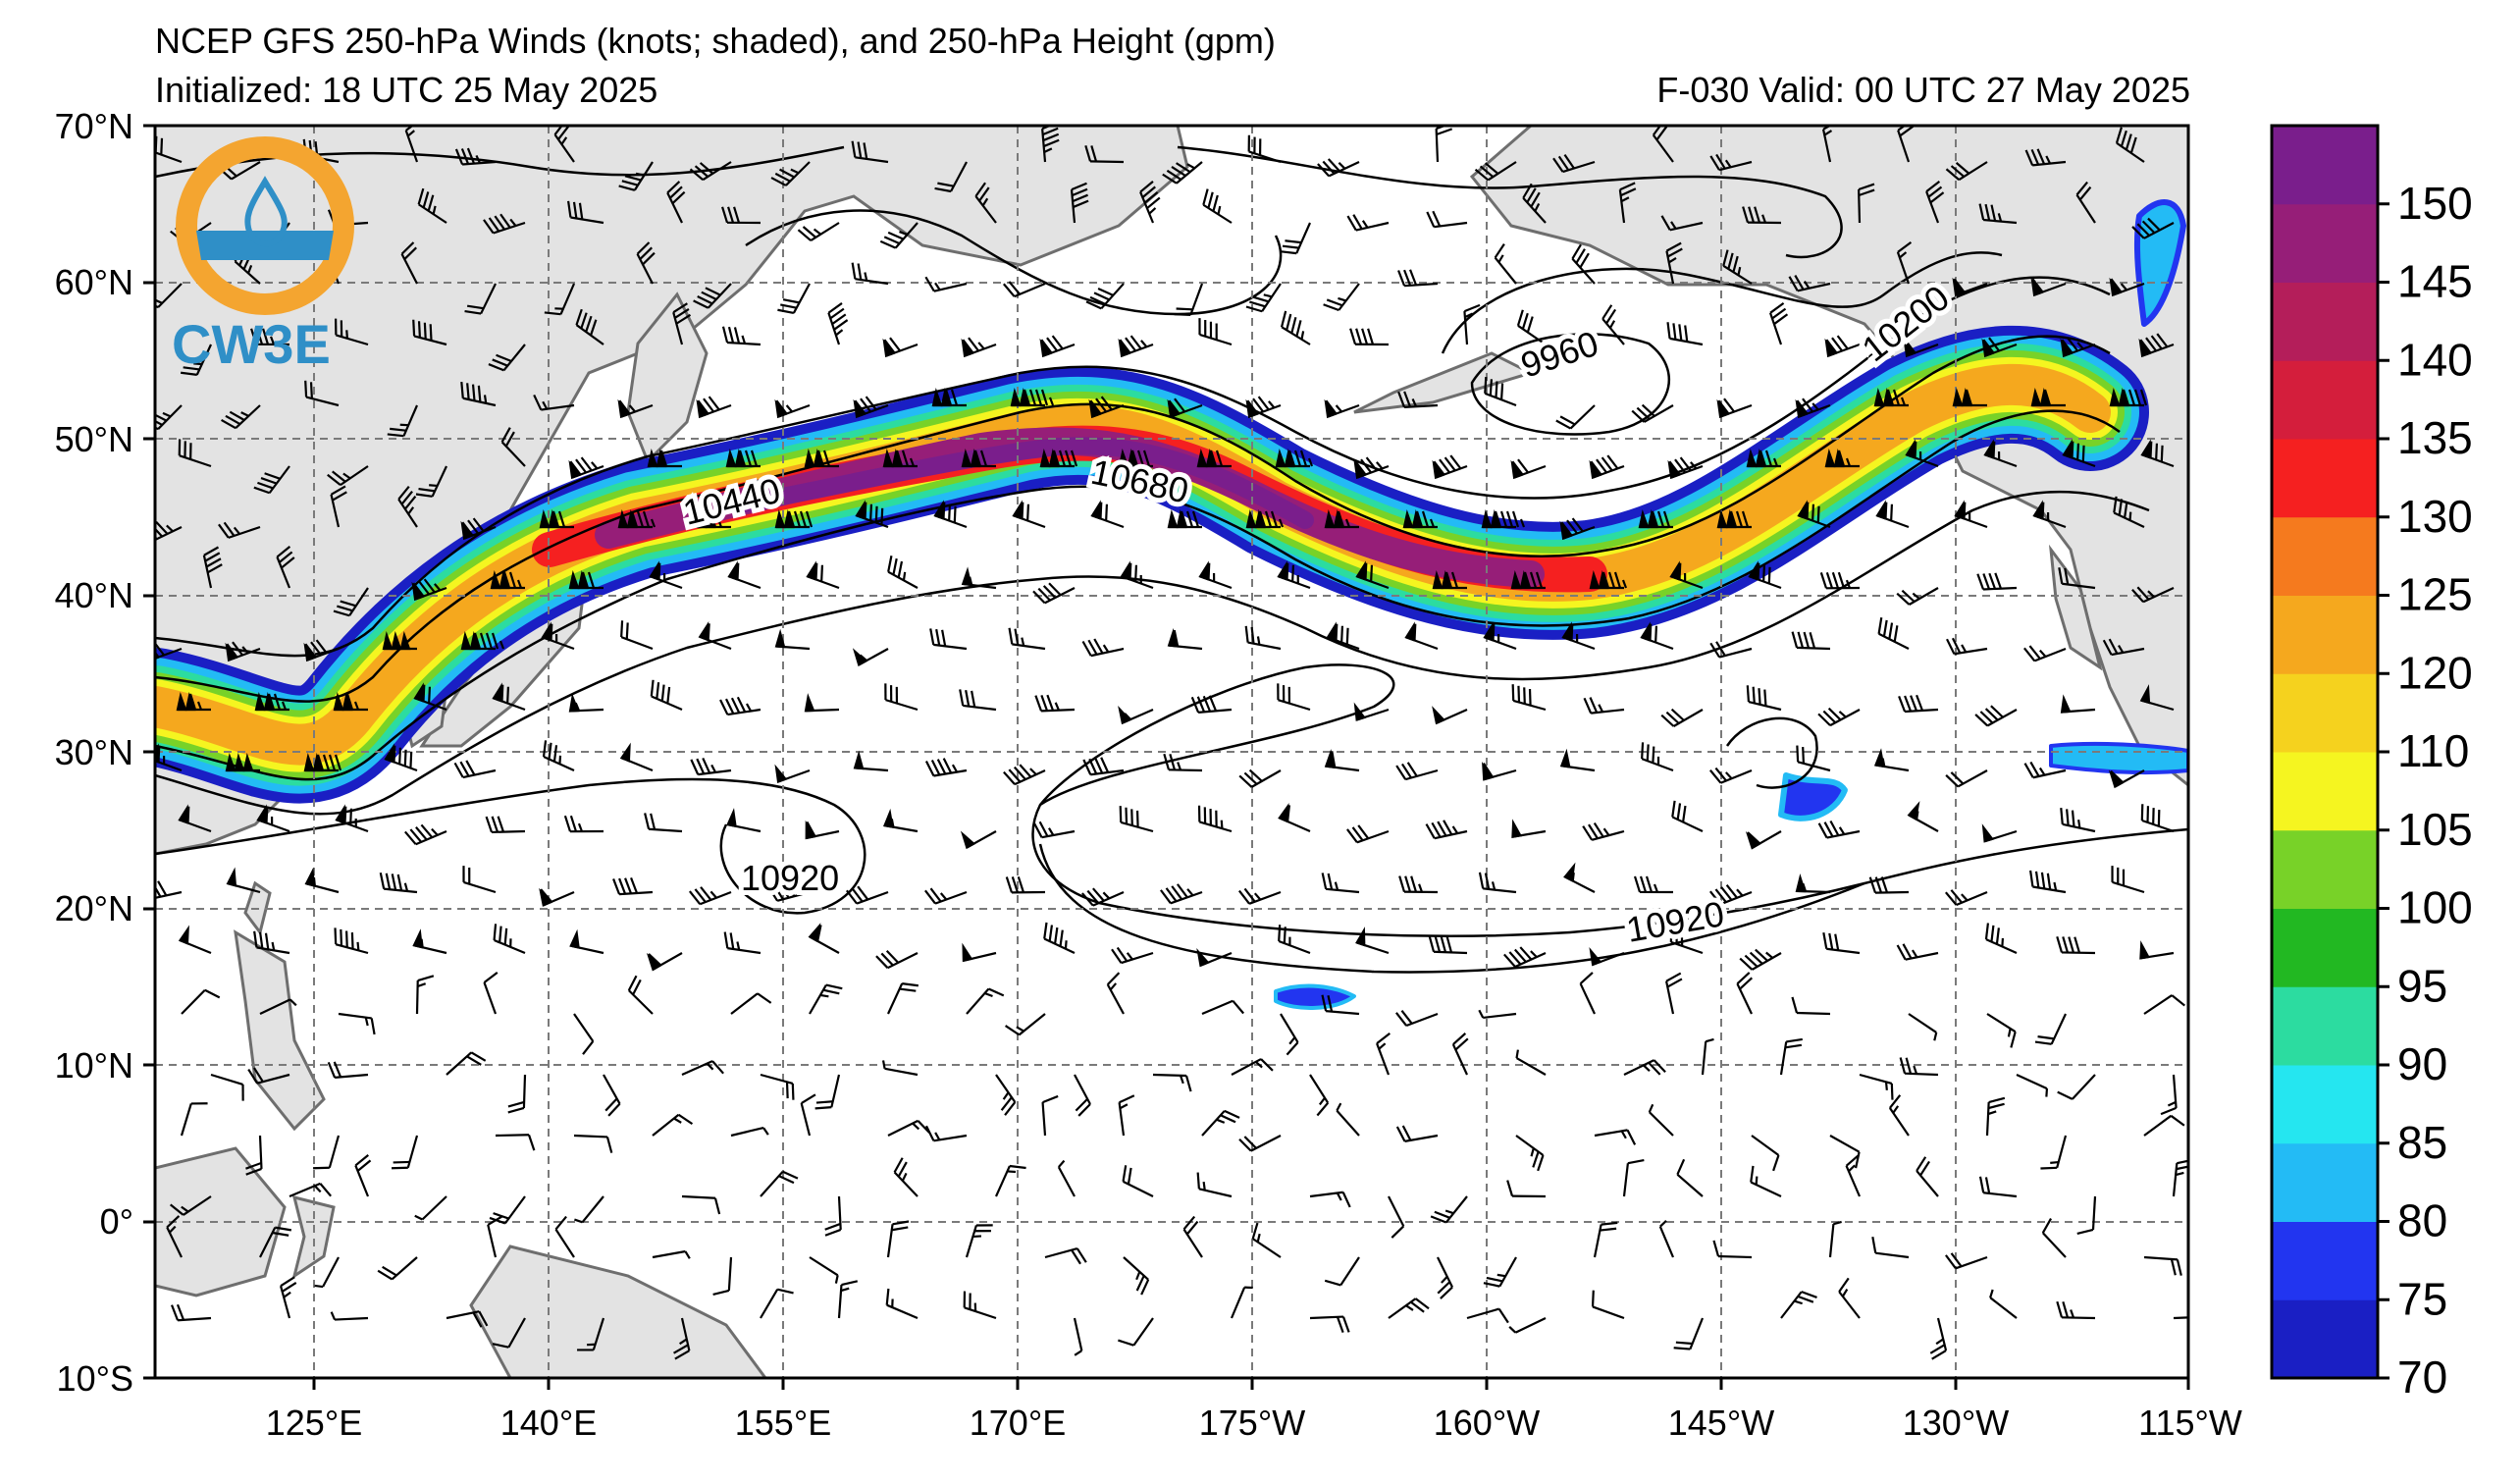 This screenshot has height=1483, width=2520. I want to click on lon-ticks, so click(1251, 1384).